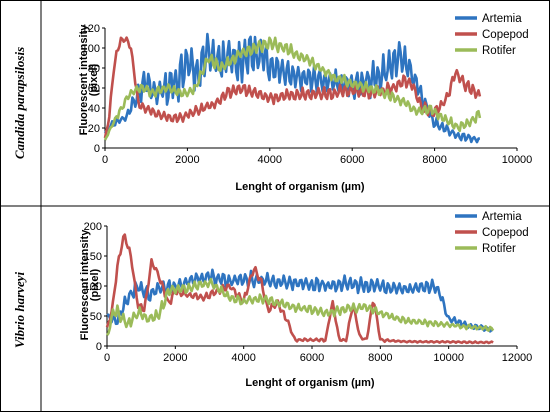 Image resolution: width=550 pixels, height=412 pixels. I want to click on y-tick-label: 20, so click(94, 129).